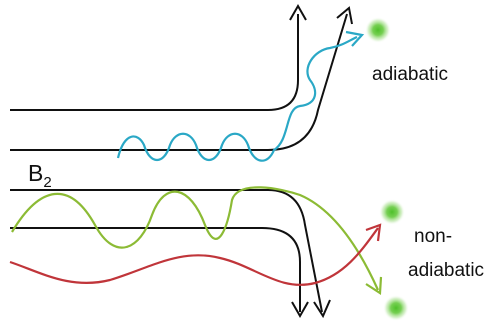  What do you see at coordinates (47, 182) in the screenshot?
I see `field-label-subscript: 2` at bounding box center [47, 182].